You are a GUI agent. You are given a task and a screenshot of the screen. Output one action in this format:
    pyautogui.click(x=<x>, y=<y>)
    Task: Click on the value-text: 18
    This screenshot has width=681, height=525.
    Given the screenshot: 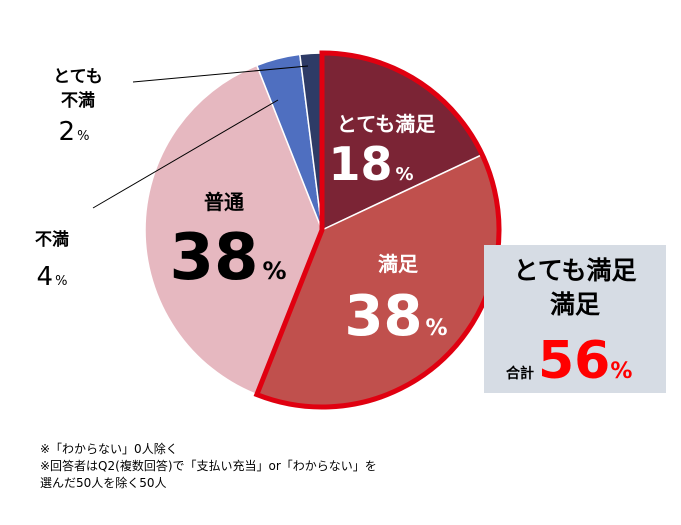 What is the action you would take?
    pyautogui.click(x=360, y=164)
    